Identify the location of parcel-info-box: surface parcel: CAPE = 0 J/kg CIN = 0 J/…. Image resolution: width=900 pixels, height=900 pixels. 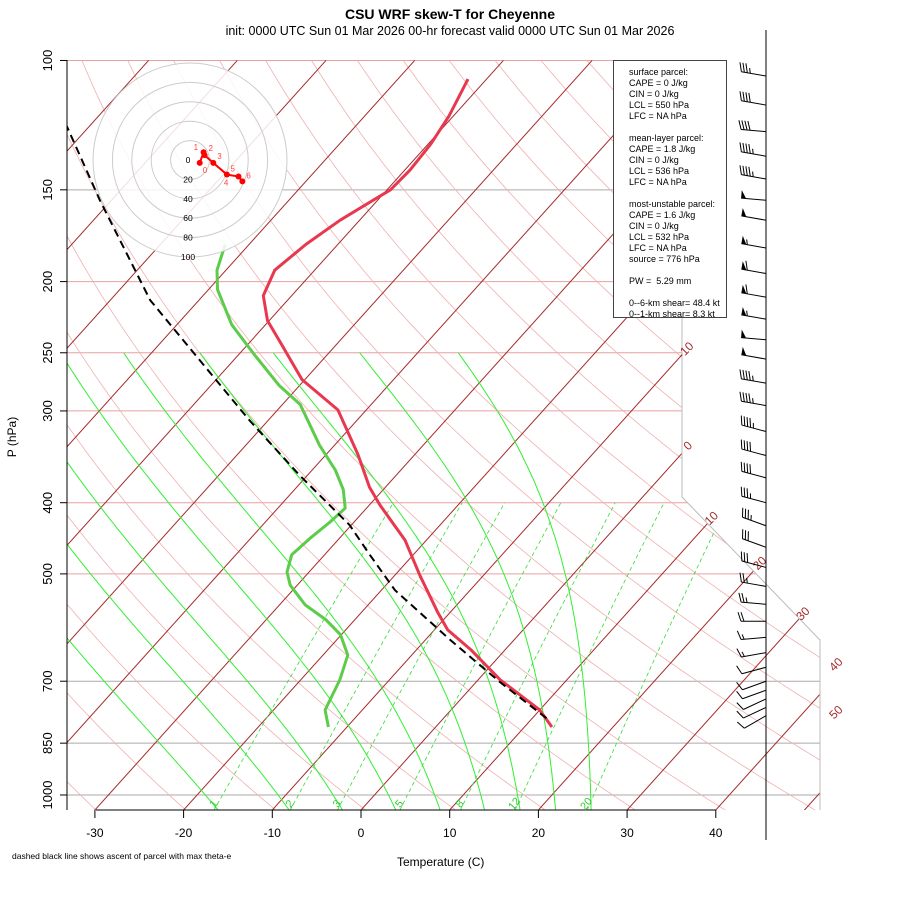
(670, 189).